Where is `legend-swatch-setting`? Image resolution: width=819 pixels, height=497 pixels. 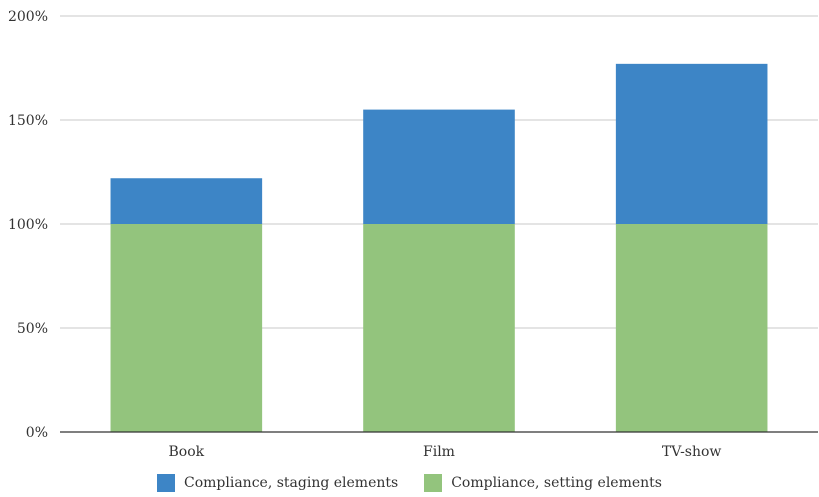 legend-swatch-setting is located at coordinates (433, 483).